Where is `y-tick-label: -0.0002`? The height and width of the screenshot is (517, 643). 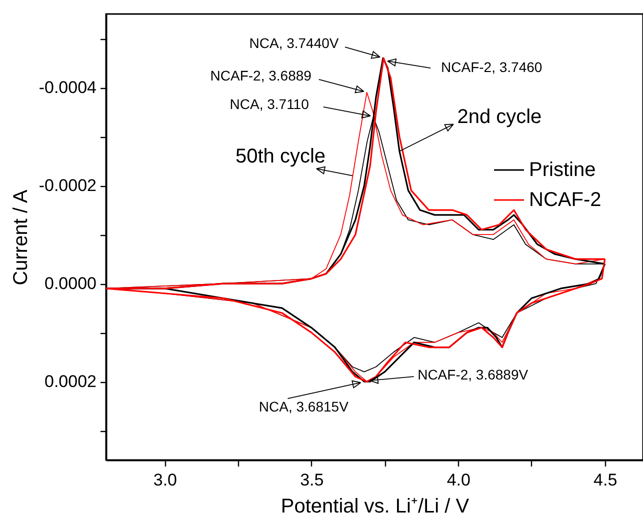 y-tick-label: -0.0002 is located at coordinates (67, 186).